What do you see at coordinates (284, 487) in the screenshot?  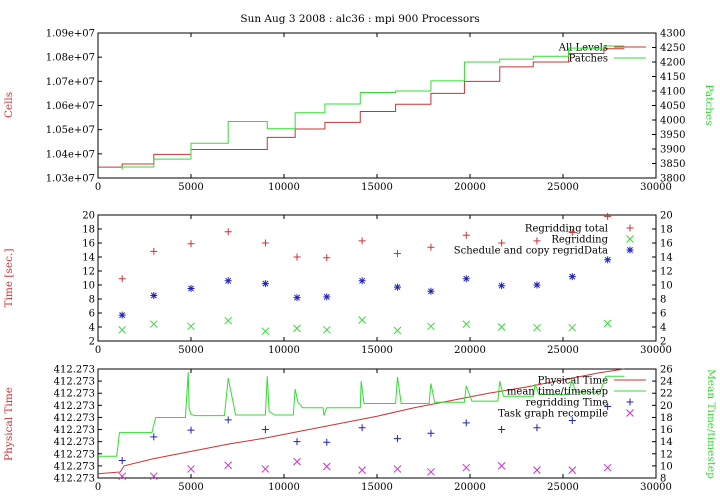 I see `x-tick-label: 10000` at bounding box center [284, 487].